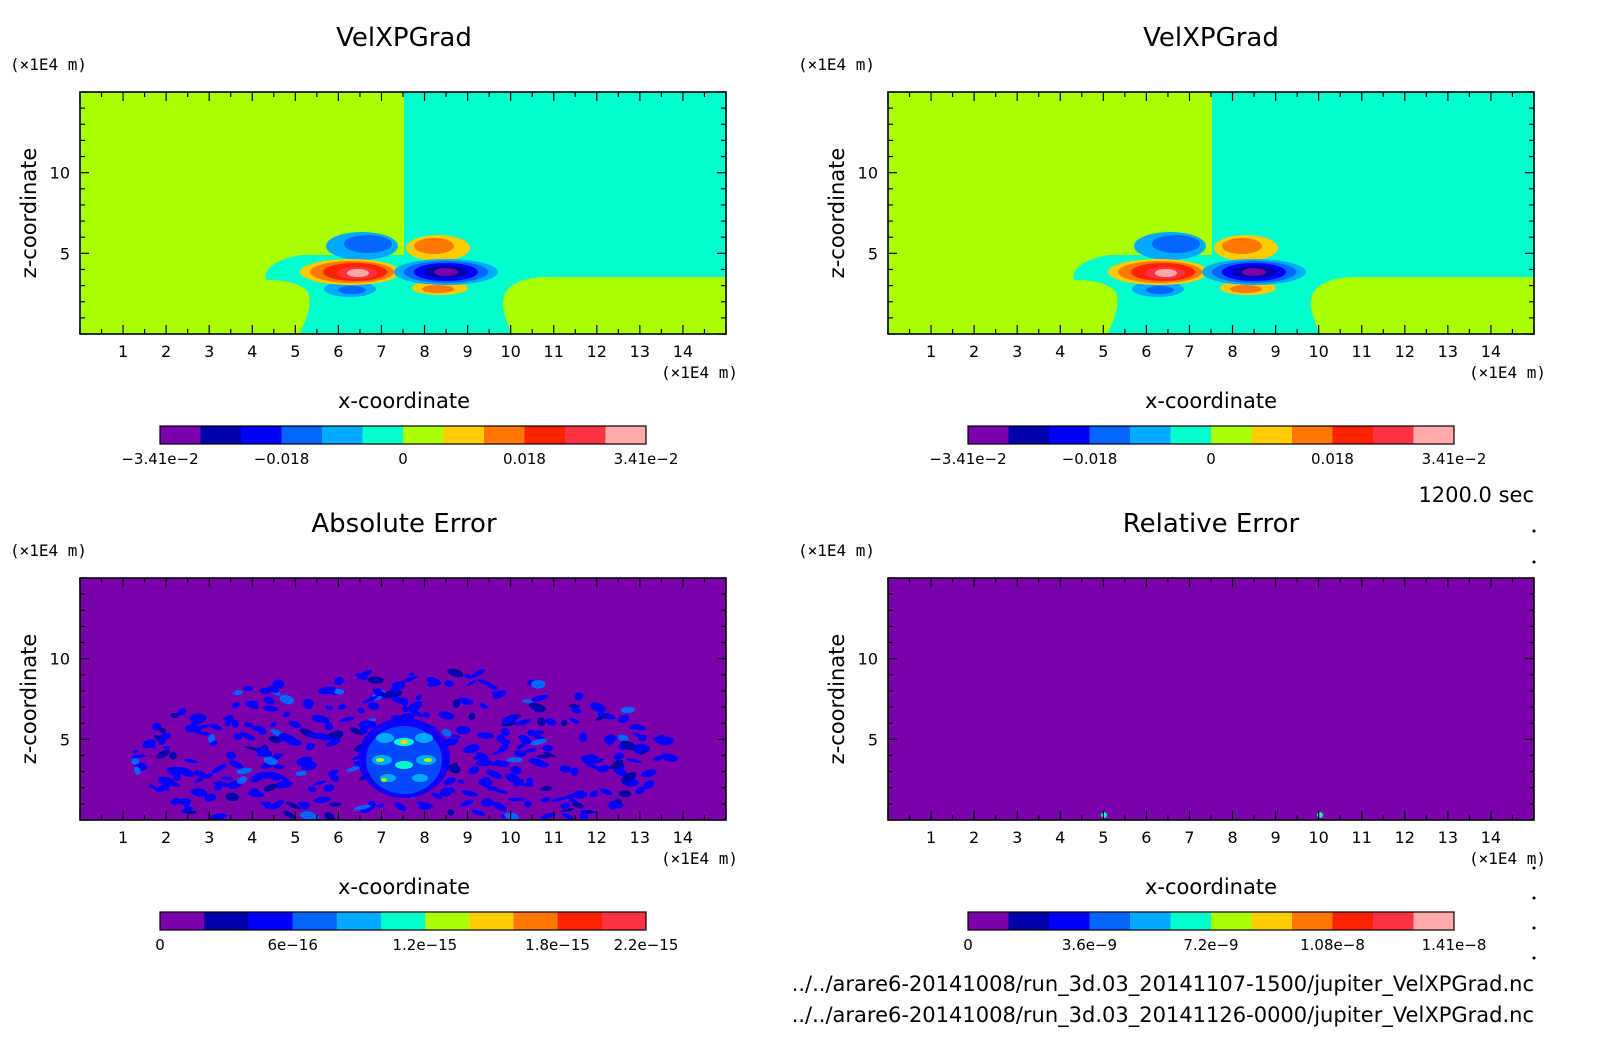  I want to click on colorbar-label: 1.41e−8, so click(1454, 945).